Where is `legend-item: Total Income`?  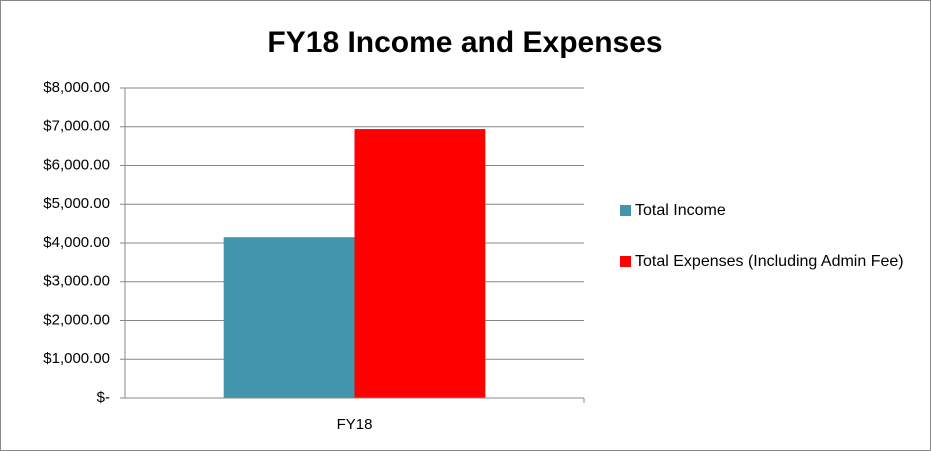 legend-item: Total Income is located at coordinates (770, 210).